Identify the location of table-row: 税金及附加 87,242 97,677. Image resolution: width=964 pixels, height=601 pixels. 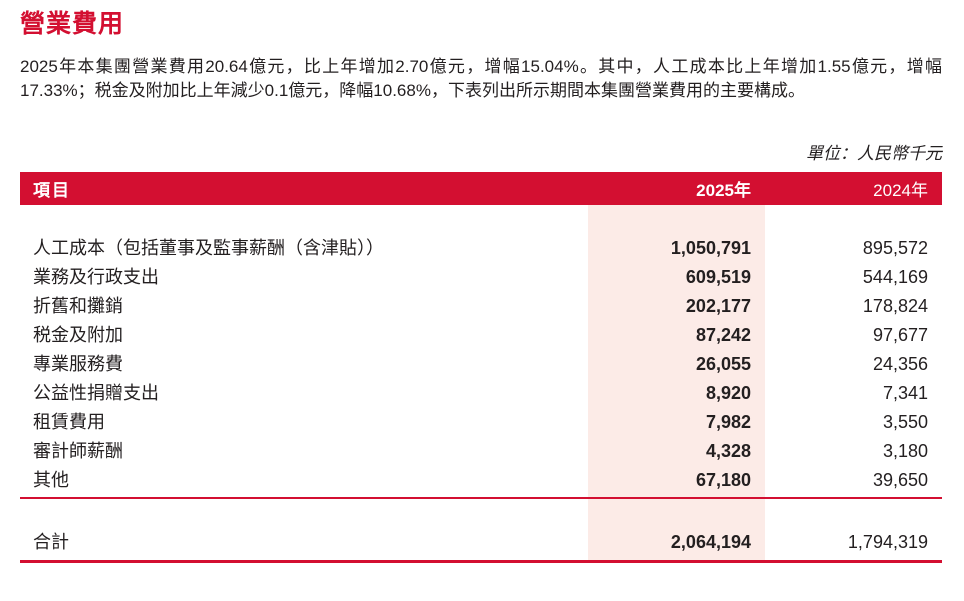
(481, 335).